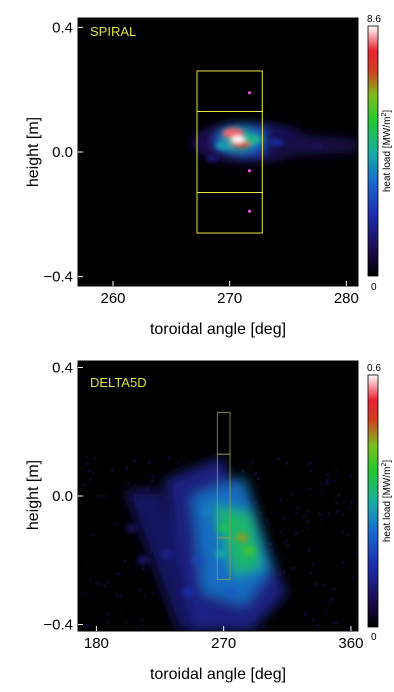 The height and width of the screenshot is (692, 394). I want to click on heat-tail, so click(311, 144).